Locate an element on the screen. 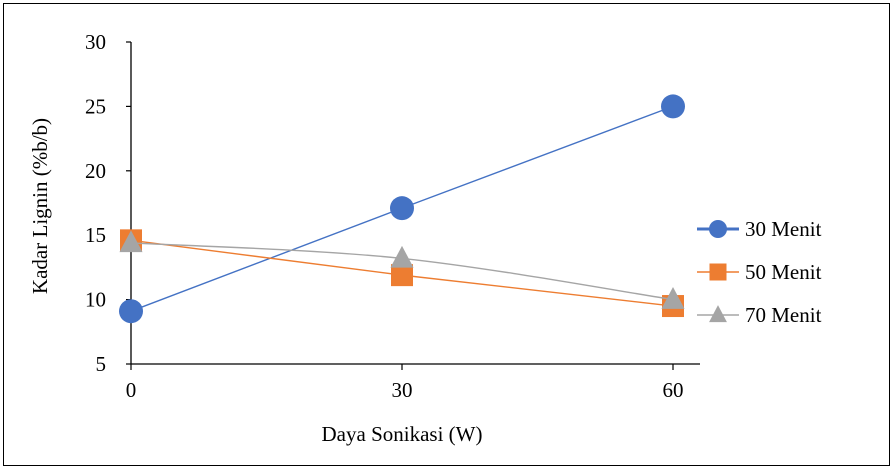 This screenshot has height=471, width=895. legend-label: 30 Menit is located at coordinates (783, 229).